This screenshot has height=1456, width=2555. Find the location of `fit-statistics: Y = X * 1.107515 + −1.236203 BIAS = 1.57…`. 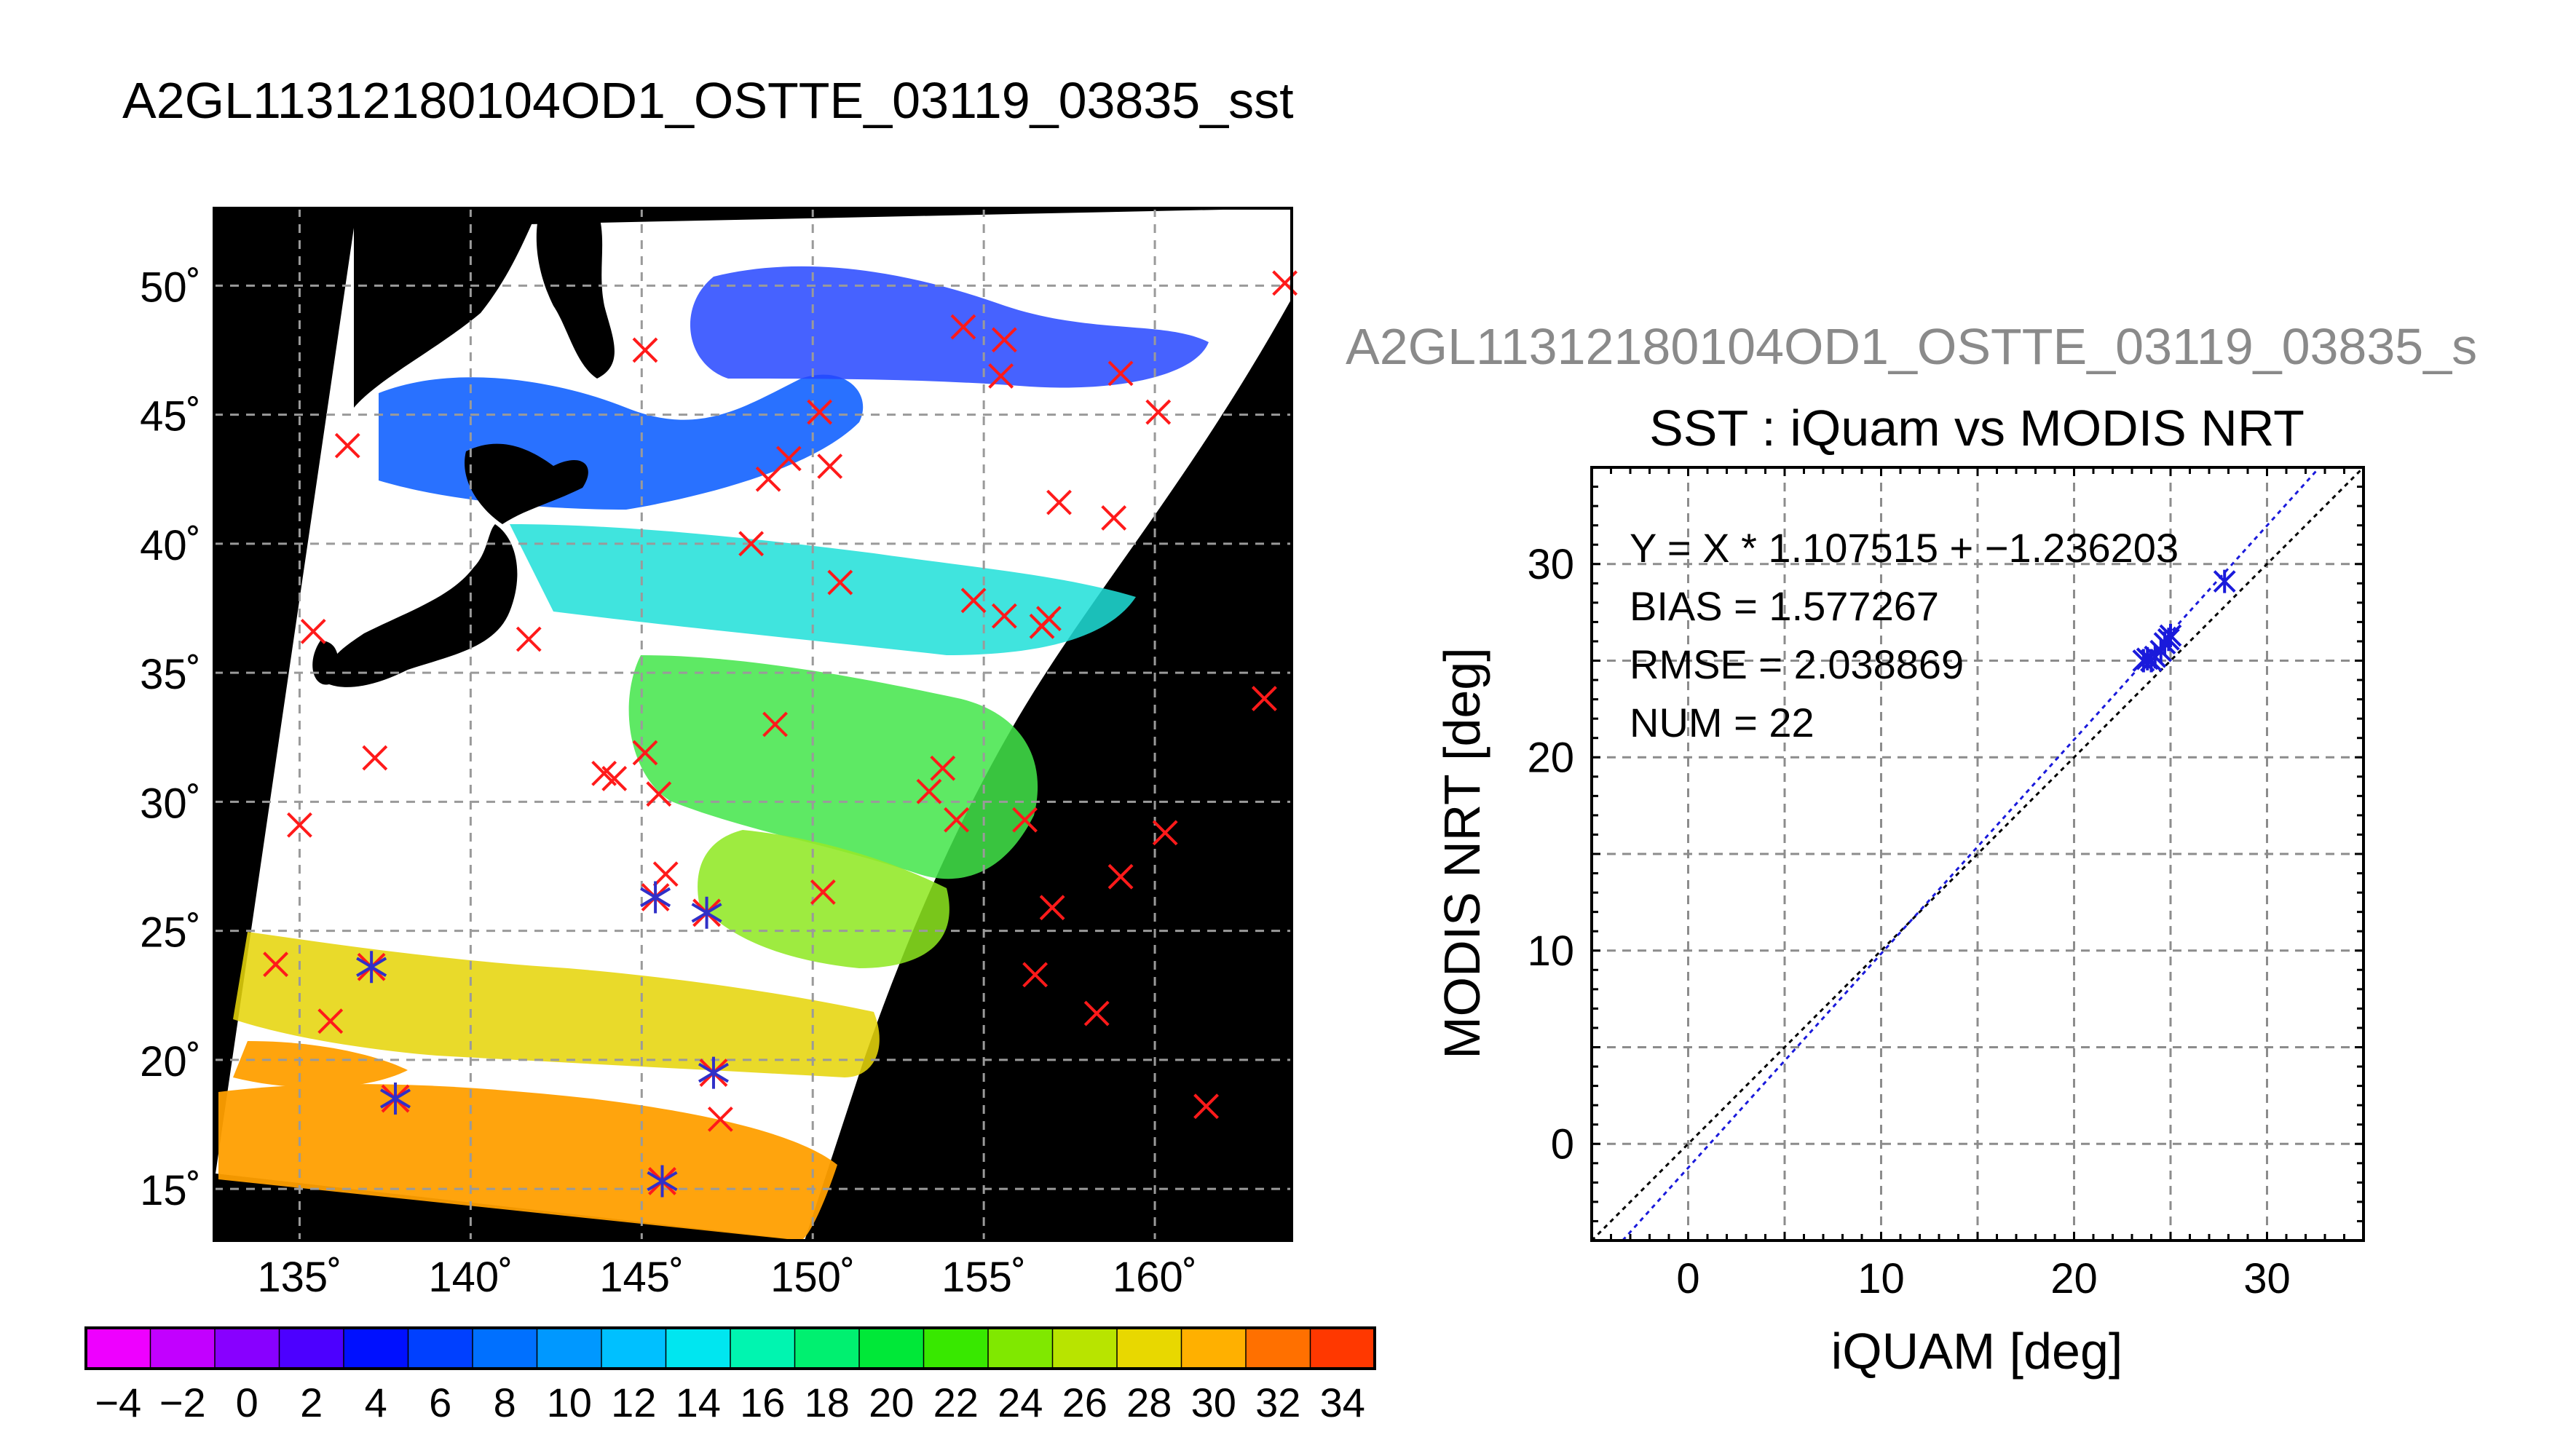

fit-statistics: Y = X * 1.107515 + −1.236203 BIAS = 1.57… is located at coordinates (1904, 635).